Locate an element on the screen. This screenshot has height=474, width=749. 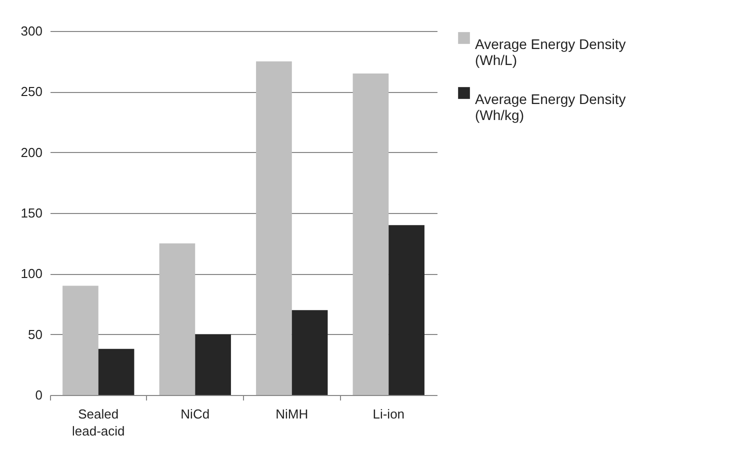
x-tick-label: NiMH is located at coordinates (292, 414).